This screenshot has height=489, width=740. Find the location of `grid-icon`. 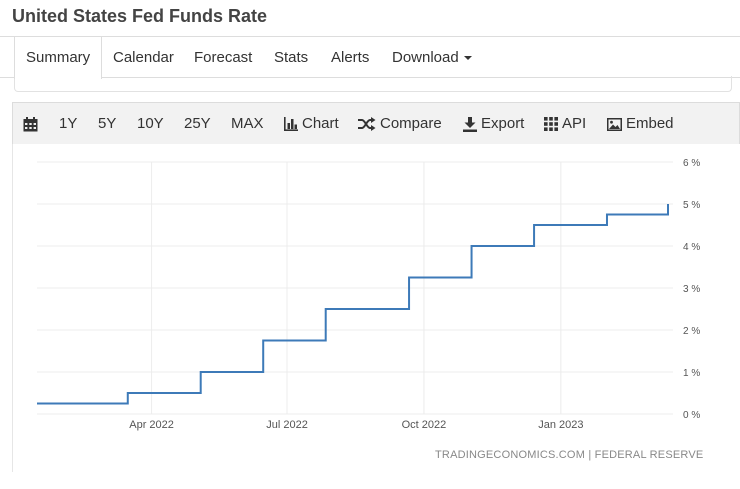

grid-icon is located at coordinates (551, 124).